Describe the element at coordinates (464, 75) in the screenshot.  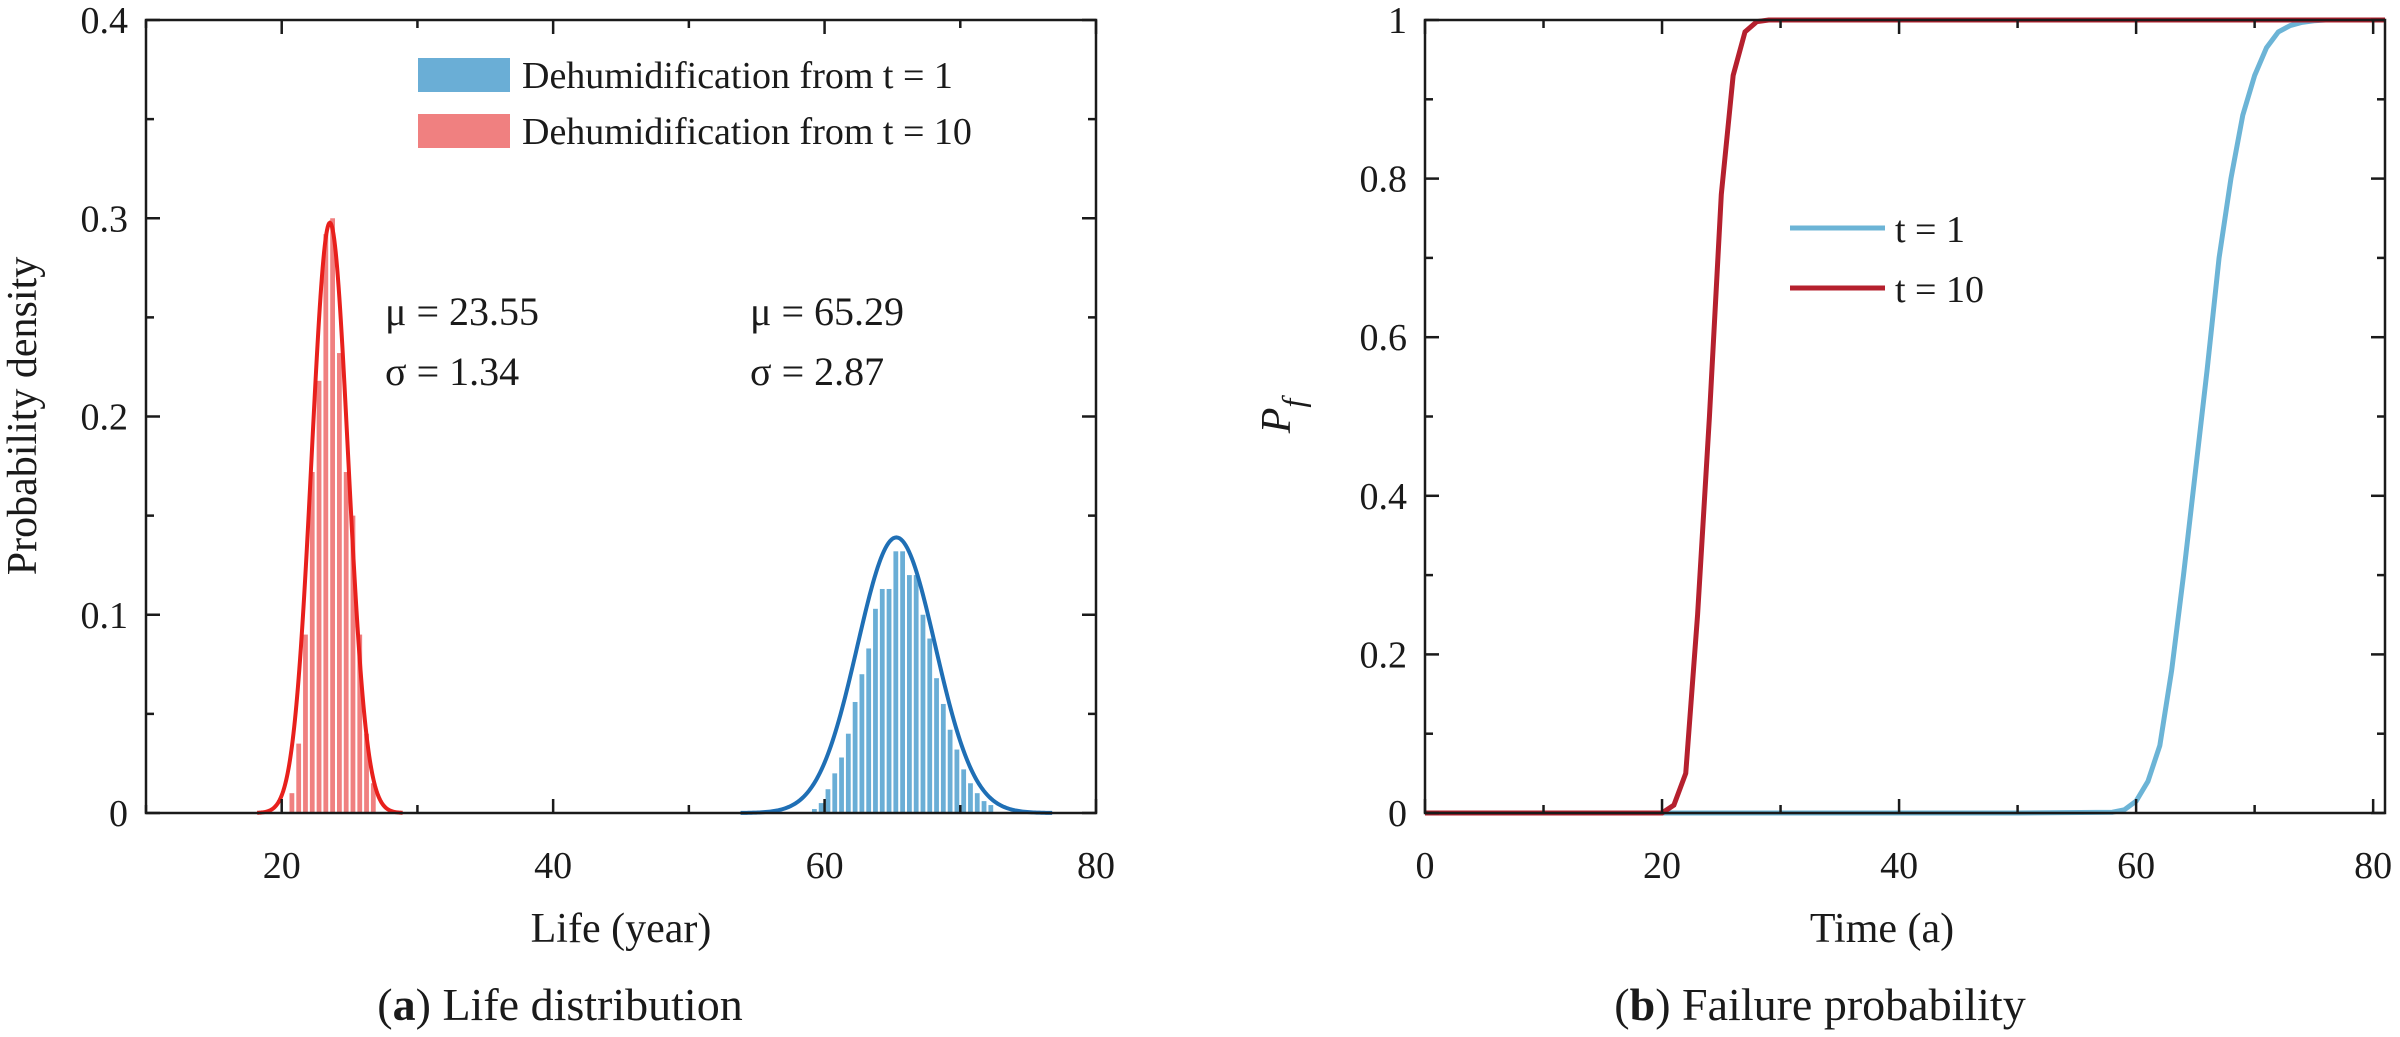
I see `legend-swatch-t1` at that location.